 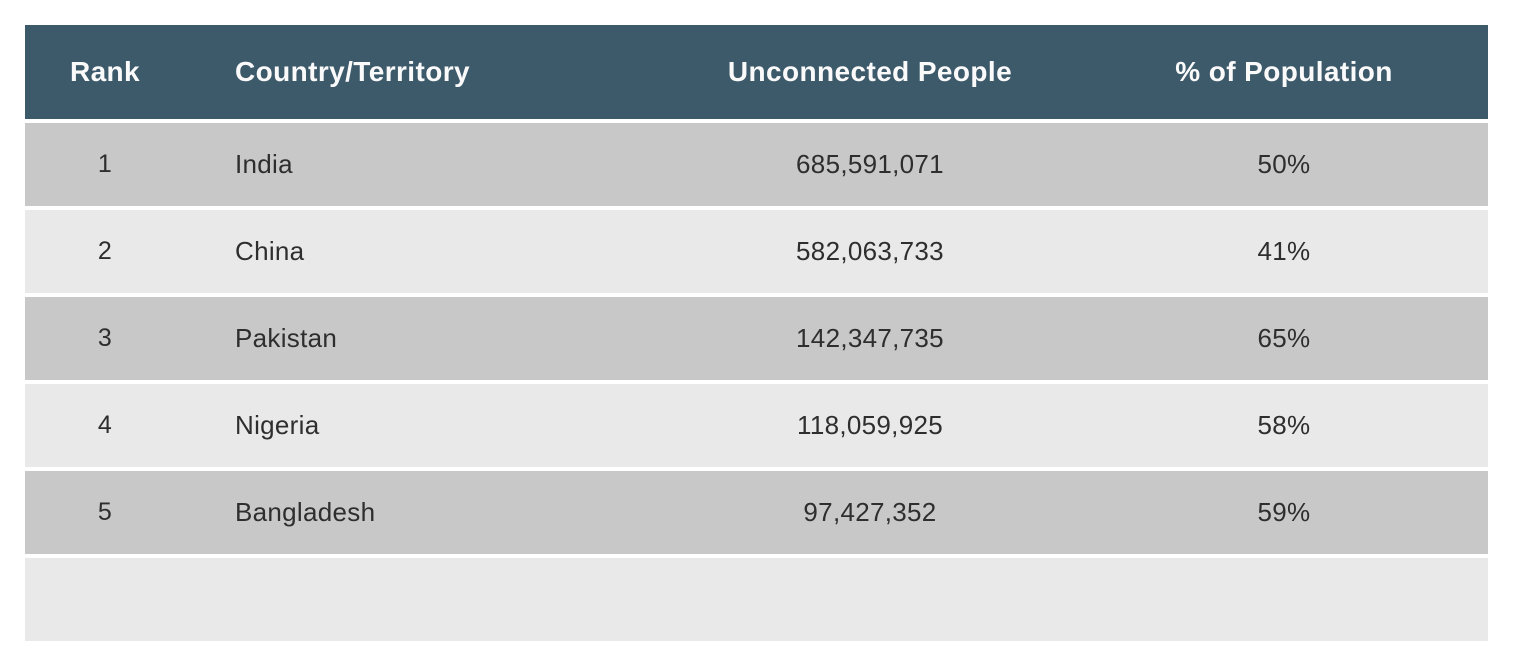 I want to click on table-row: 3 Pakistan 142,347,735 65%, so click(x=756, y=338).